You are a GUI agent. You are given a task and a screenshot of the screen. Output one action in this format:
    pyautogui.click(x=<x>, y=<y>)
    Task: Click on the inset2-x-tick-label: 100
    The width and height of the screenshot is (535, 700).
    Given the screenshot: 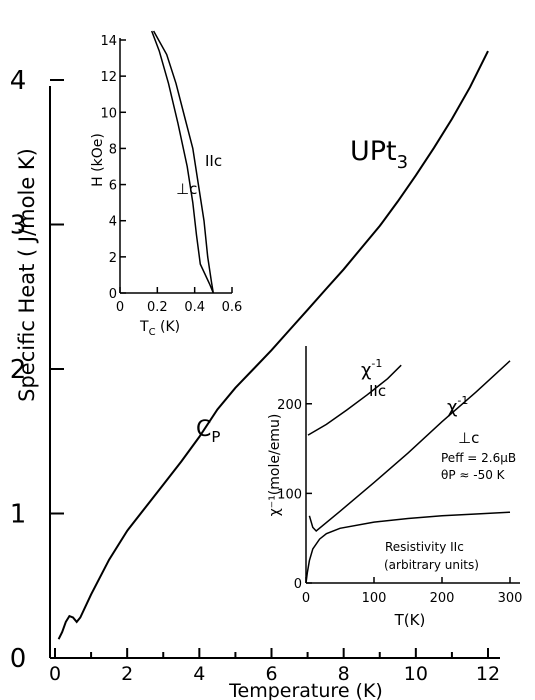 What is the action you would take?
    pyautogui.click(x=374, y=598)
    